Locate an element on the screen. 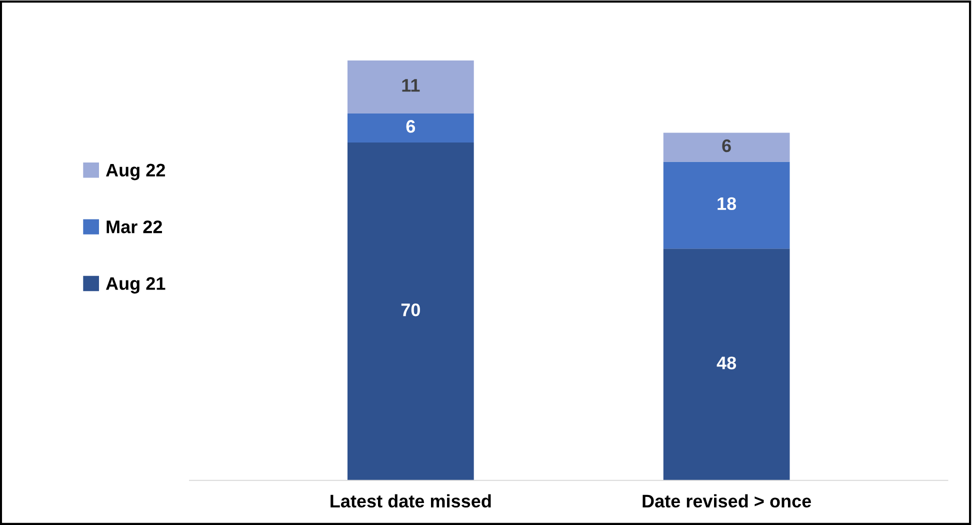 The image size is (972, 525). data-label: 11 is located at coordinates (411, 85).